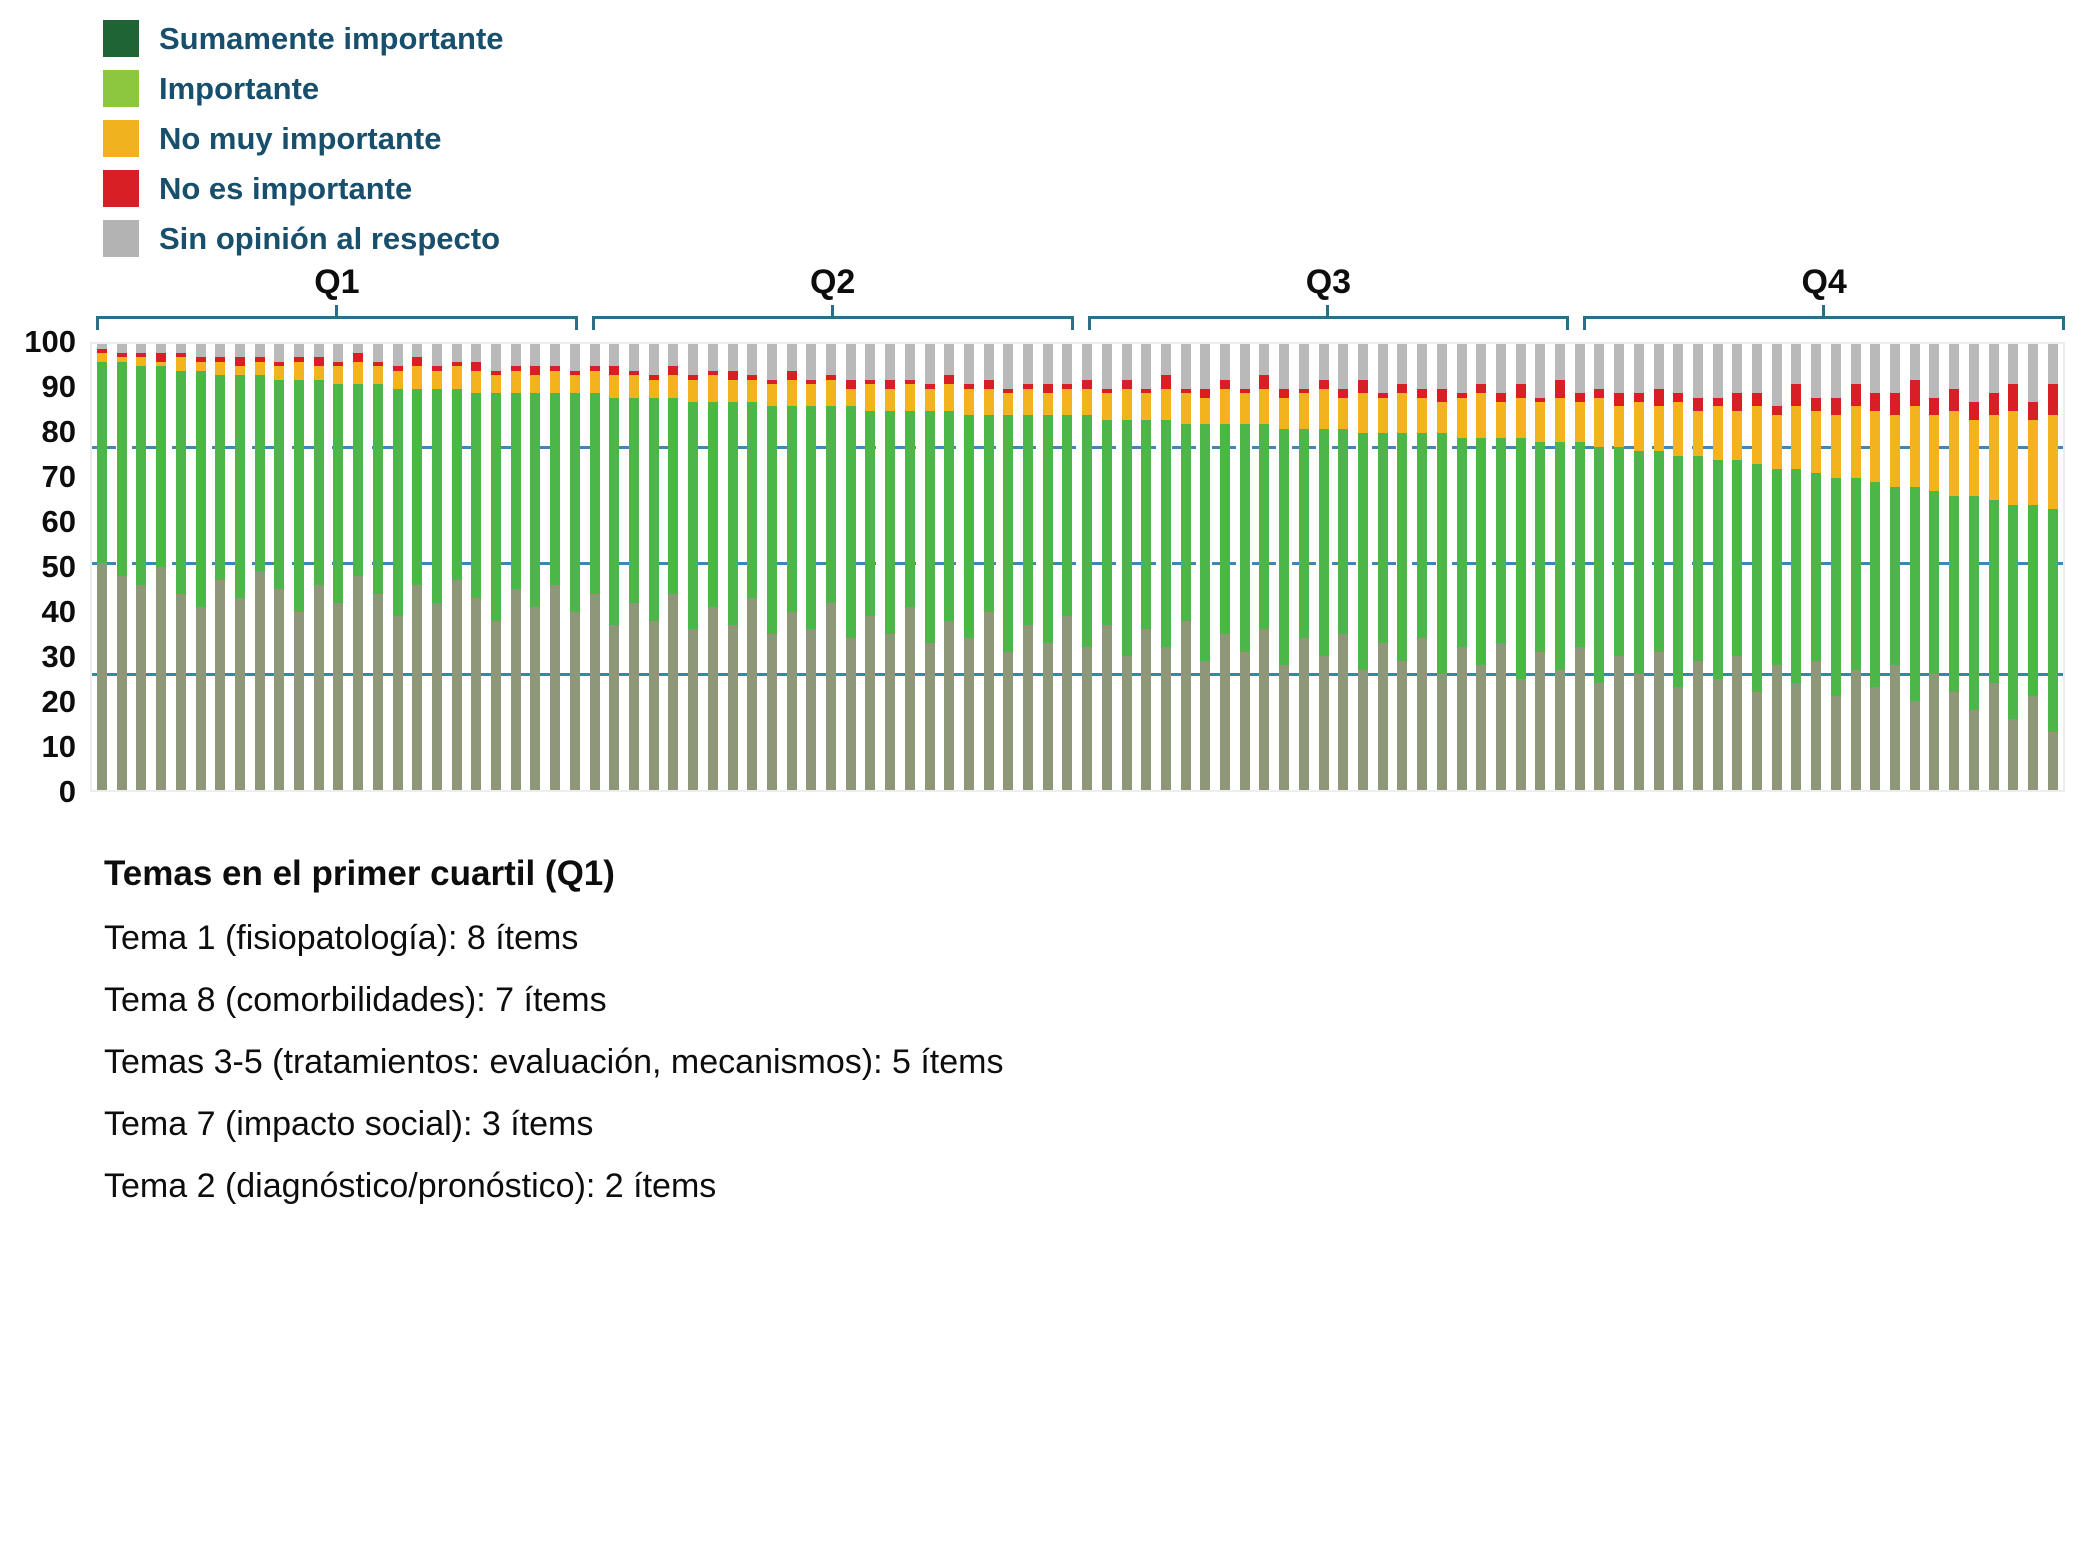 This screenshot has width=2095, height=1567. Describe the element at coordinates (349, 1124) in the screenshot. I see `footer-line: Tema 7 (impacto social): 3 ítems` at that location.